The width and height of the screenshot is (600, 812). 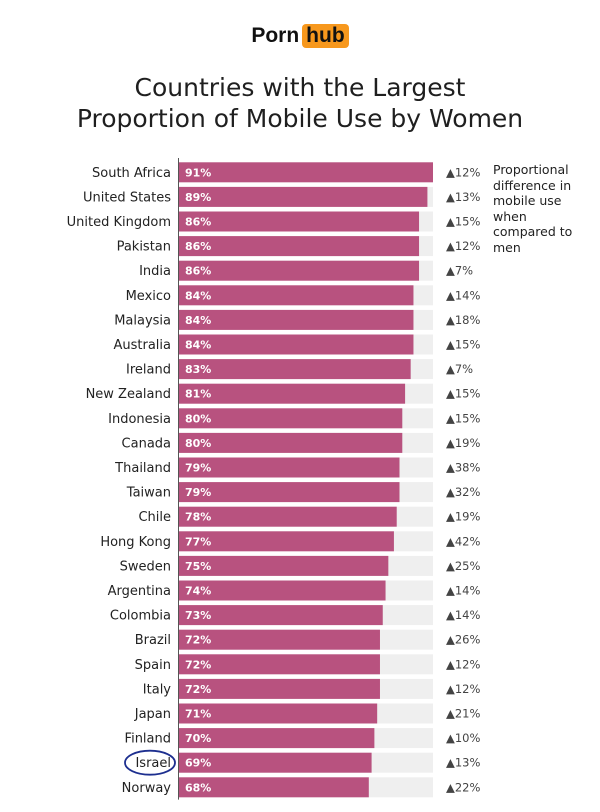 I want to click on category-label: Brazil, so click(x=153, y=640).